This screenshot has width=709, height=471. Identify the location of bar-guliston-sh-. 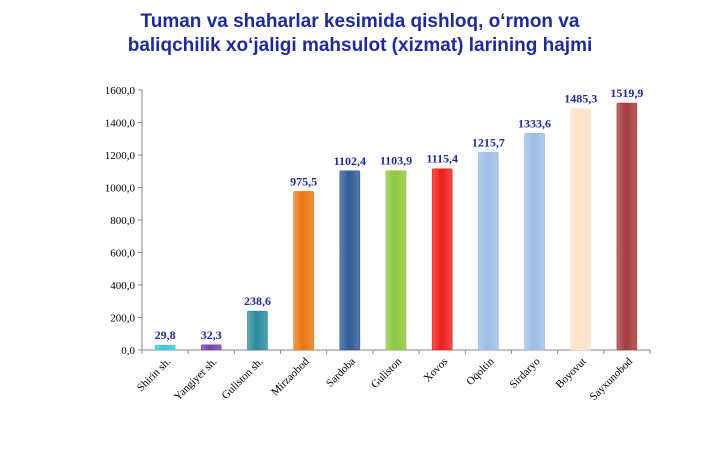
(257, 330).